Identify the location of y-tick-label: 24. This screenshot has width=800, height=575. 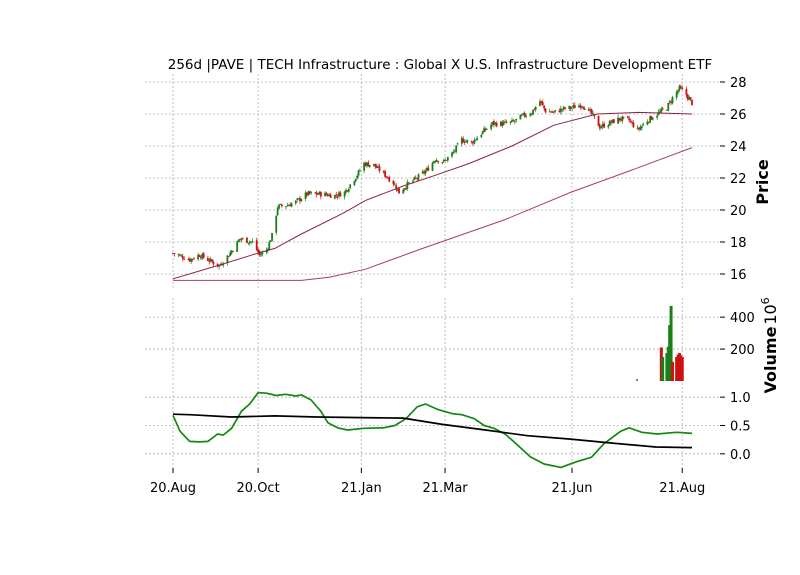
(738, 147).